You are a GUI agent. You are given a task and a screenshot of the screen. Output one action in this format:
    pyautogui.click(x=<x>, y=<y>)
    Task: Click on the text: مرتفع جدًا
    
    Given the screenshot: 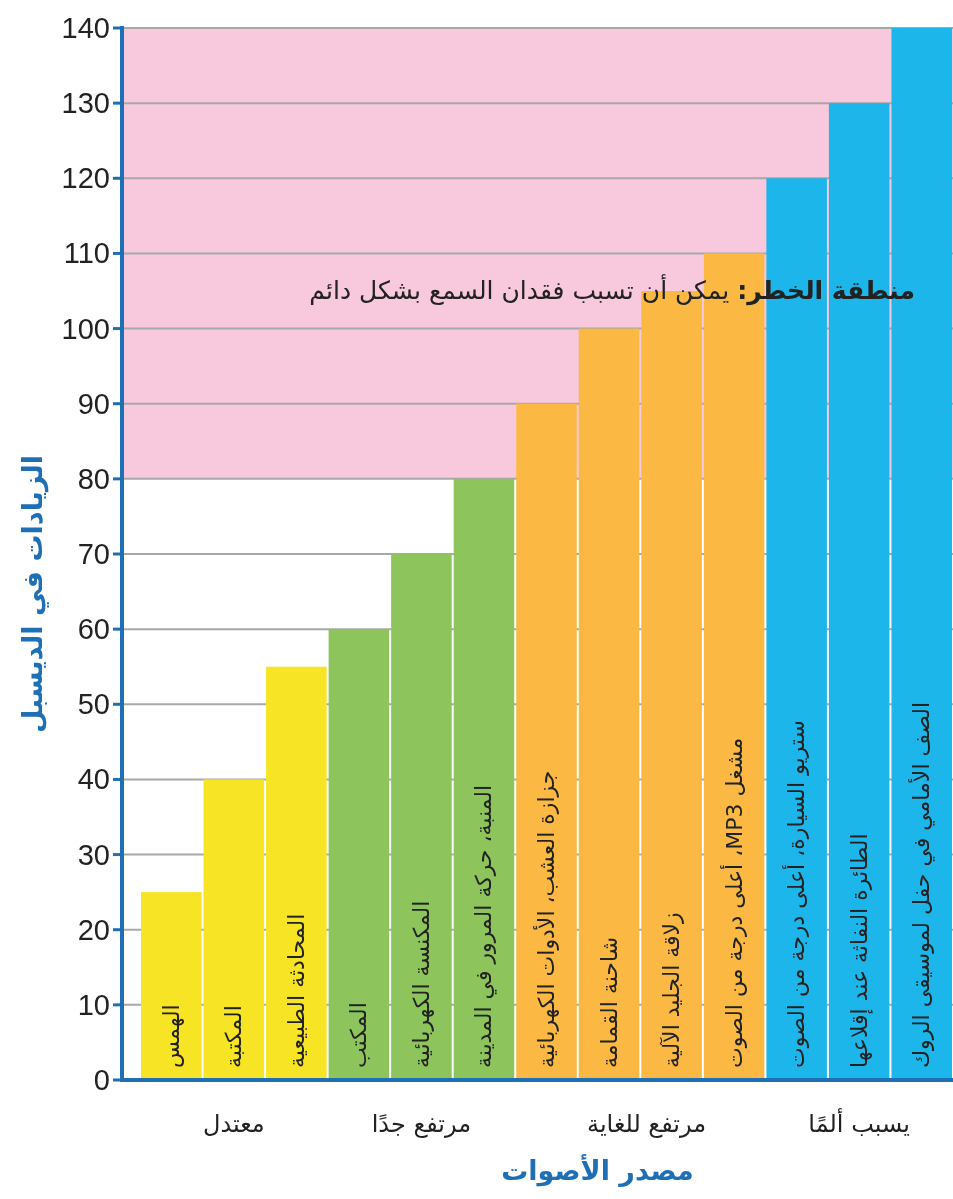 What is the action you would take?
    pyautogui.click(x=421, y=1124)
    